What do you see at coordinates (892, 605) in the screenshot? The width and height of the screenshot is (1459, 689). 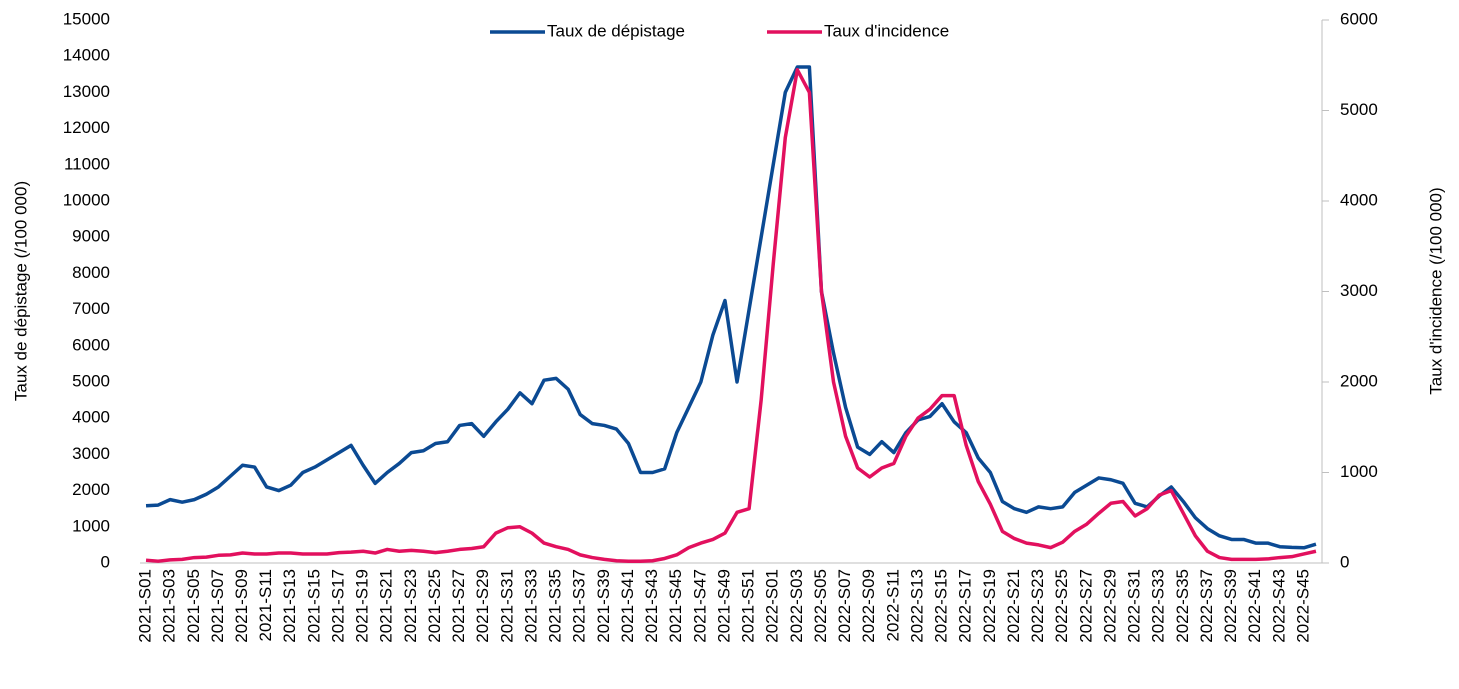 I see `x-tick-label: 2022-S11` at bounding box center [892, 605].